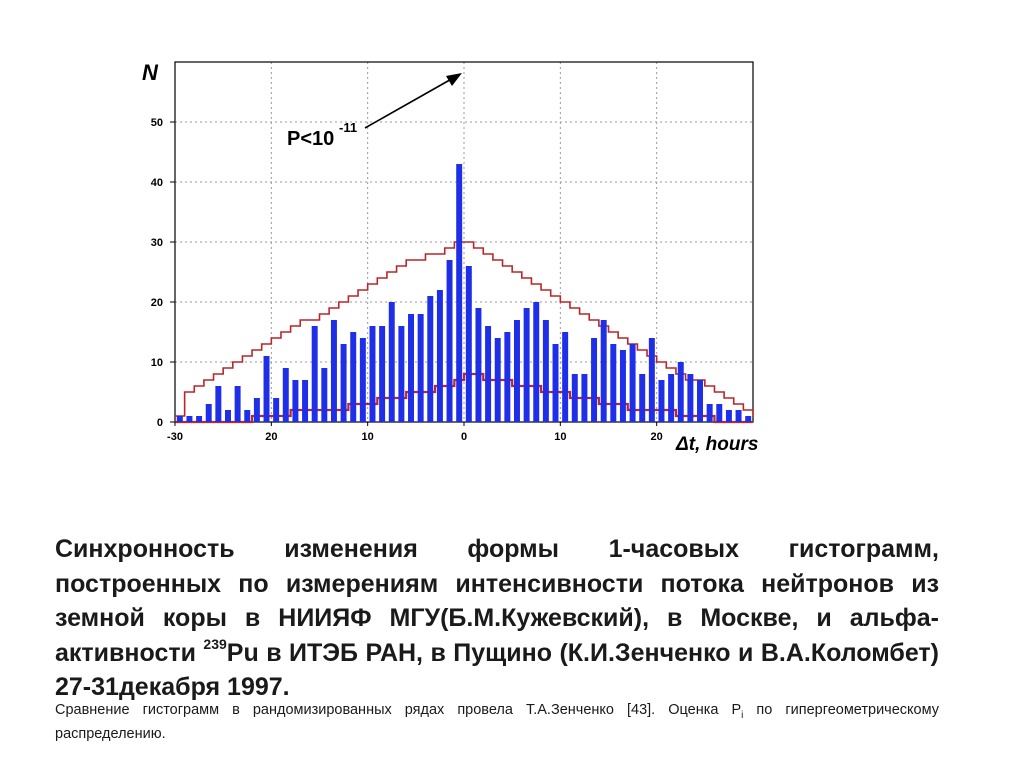  What do you see at coordinates (415, 432) in the screenshot?
I see `x-axis-ticks: -30 20 10 0 10 20` at bounding box center [415, 432].